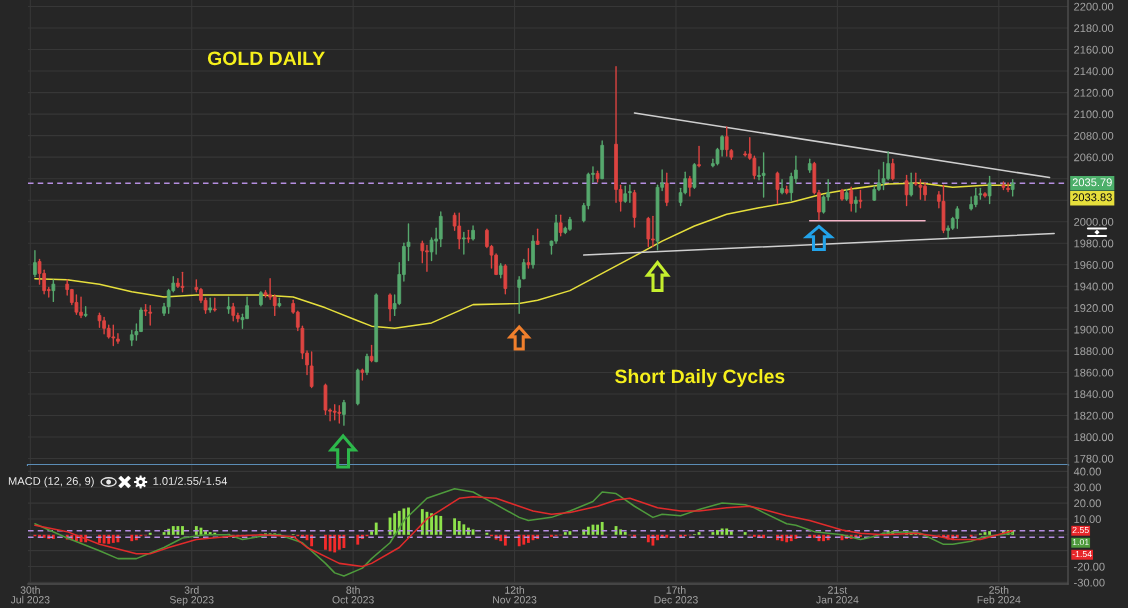  Describe the element at coordinates (1094, 372) in the screenshot. I see `y-tick-label: 1860.00` at that location.